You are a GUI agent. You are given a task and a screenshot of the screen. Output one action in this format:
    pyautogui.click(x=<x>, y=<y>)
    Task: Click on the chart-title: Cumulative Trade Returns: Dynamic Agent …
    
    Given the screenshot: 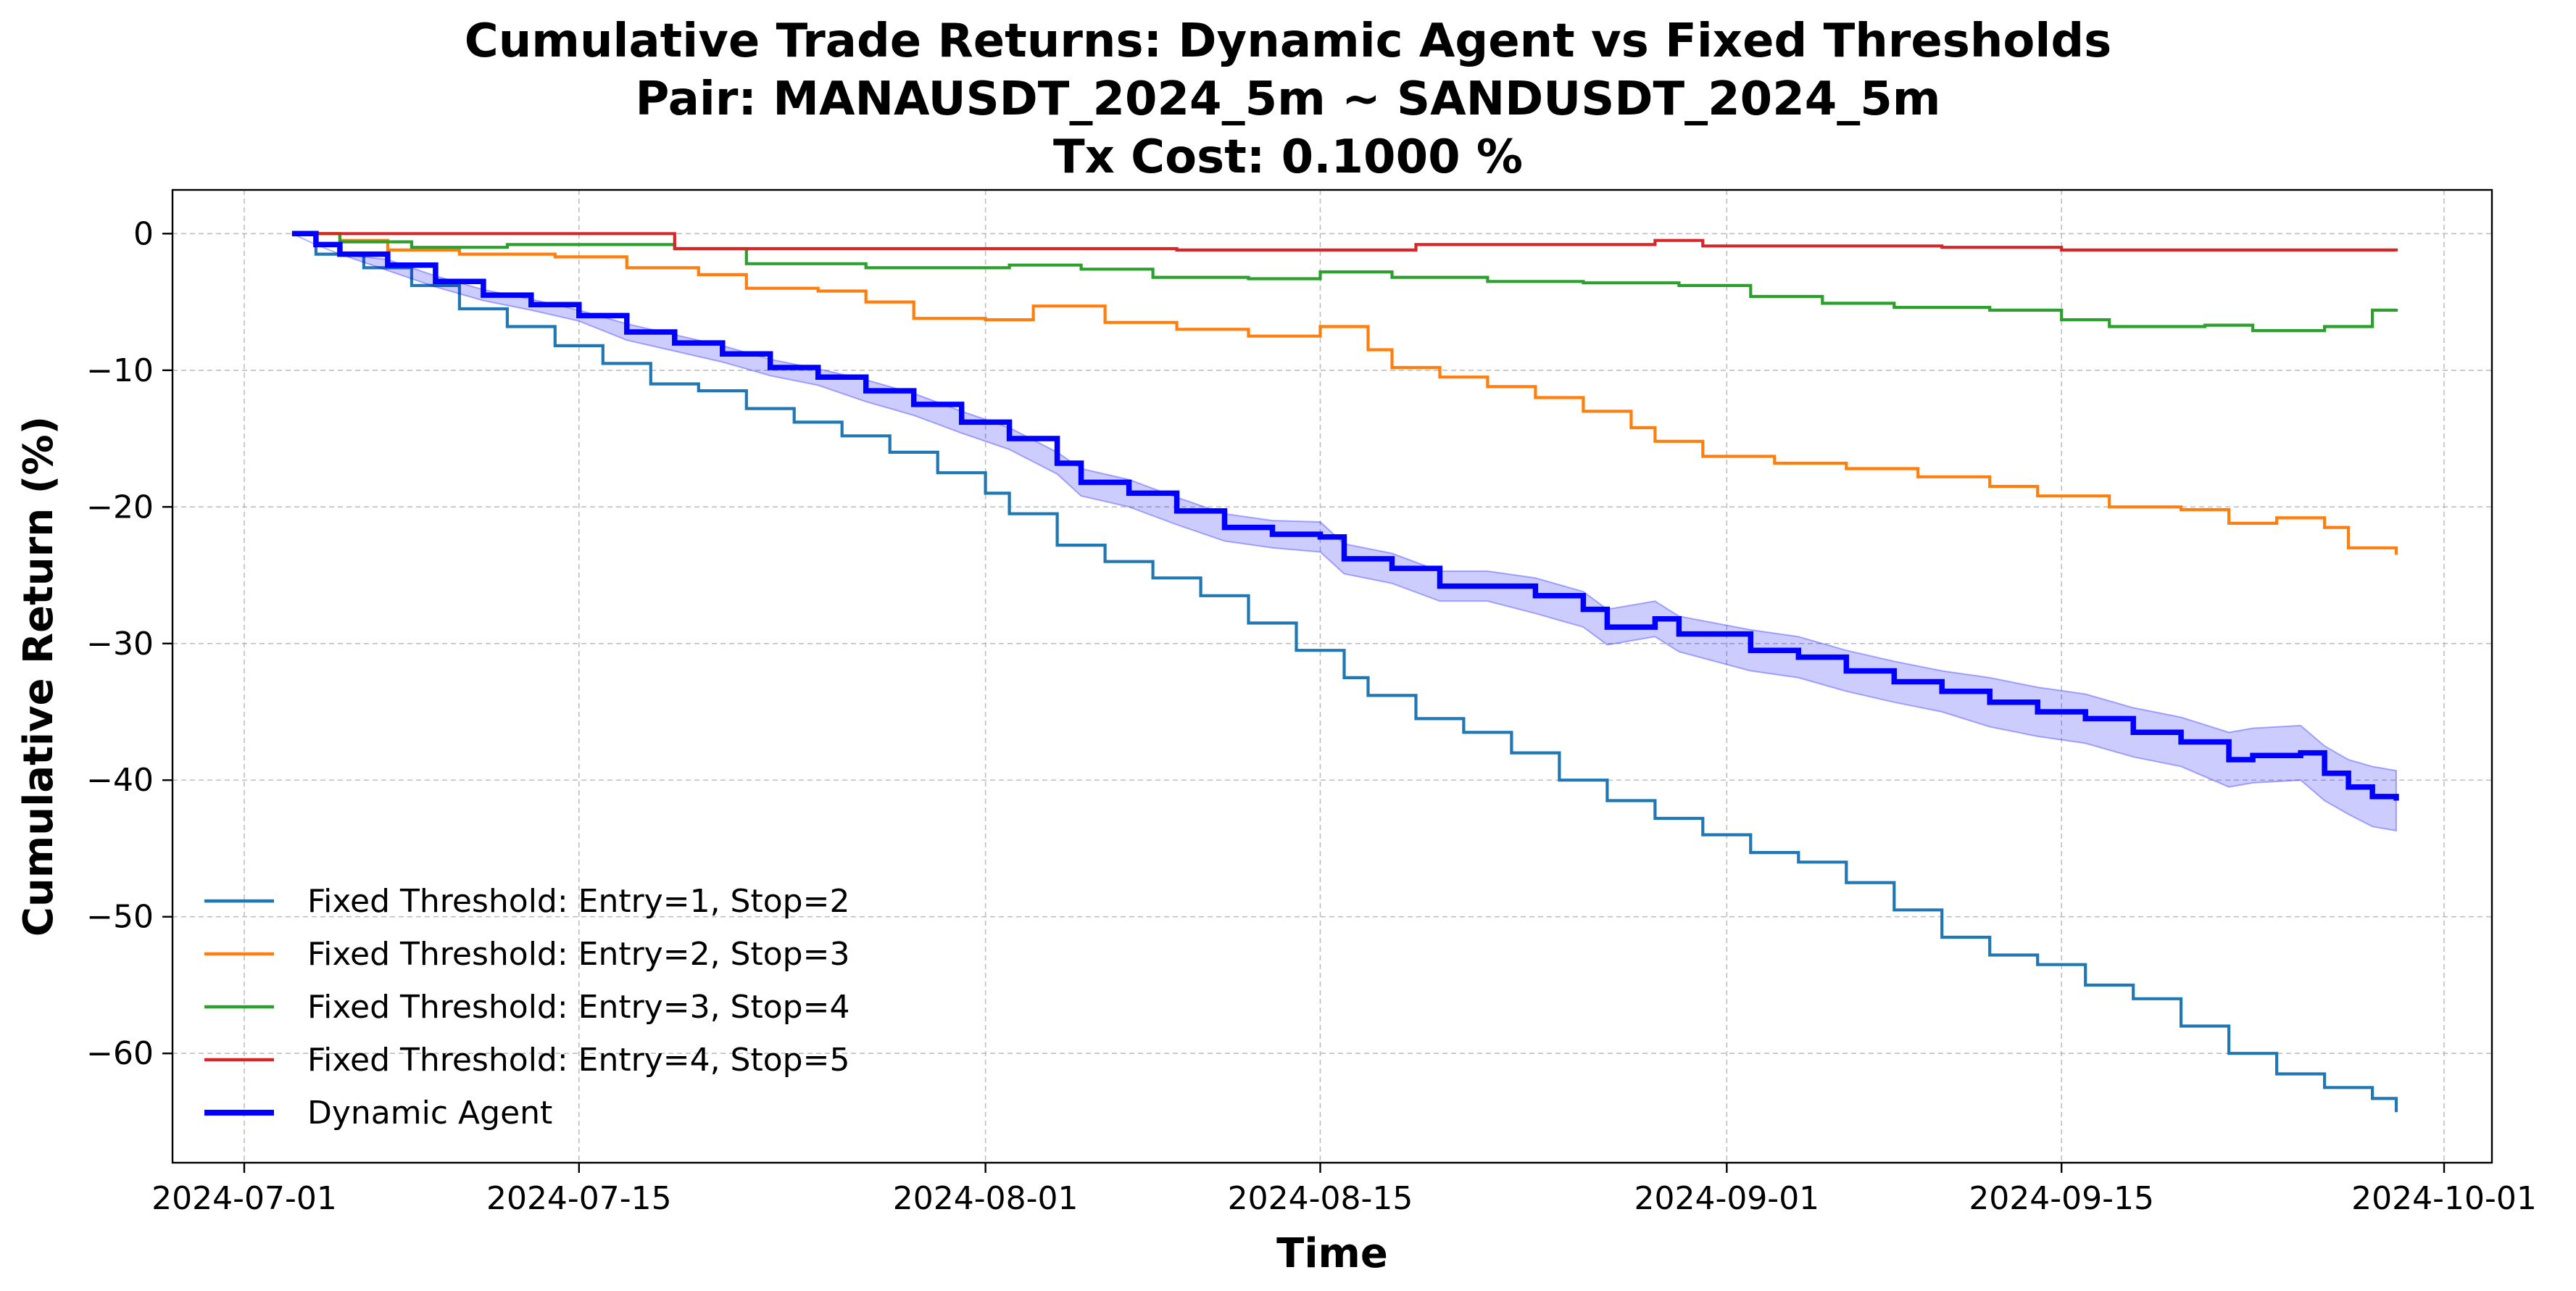 What is the action you would take?
    pyautogui.click(x=1288, y=99)
    